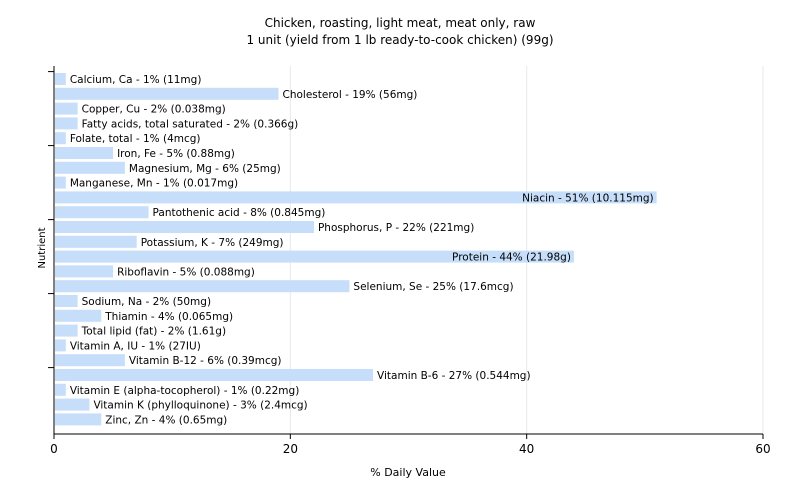 Image resolution: width=800 pixels, height=504 pixels. I want to click on bar-data-label: Riboflavin - 5% (0.088mg), so click(186, 272).